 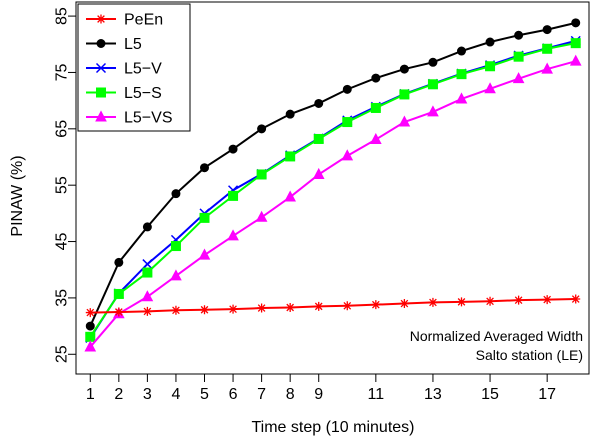 I want to click on y-tick-label: 75, so click(x=62, y=72).